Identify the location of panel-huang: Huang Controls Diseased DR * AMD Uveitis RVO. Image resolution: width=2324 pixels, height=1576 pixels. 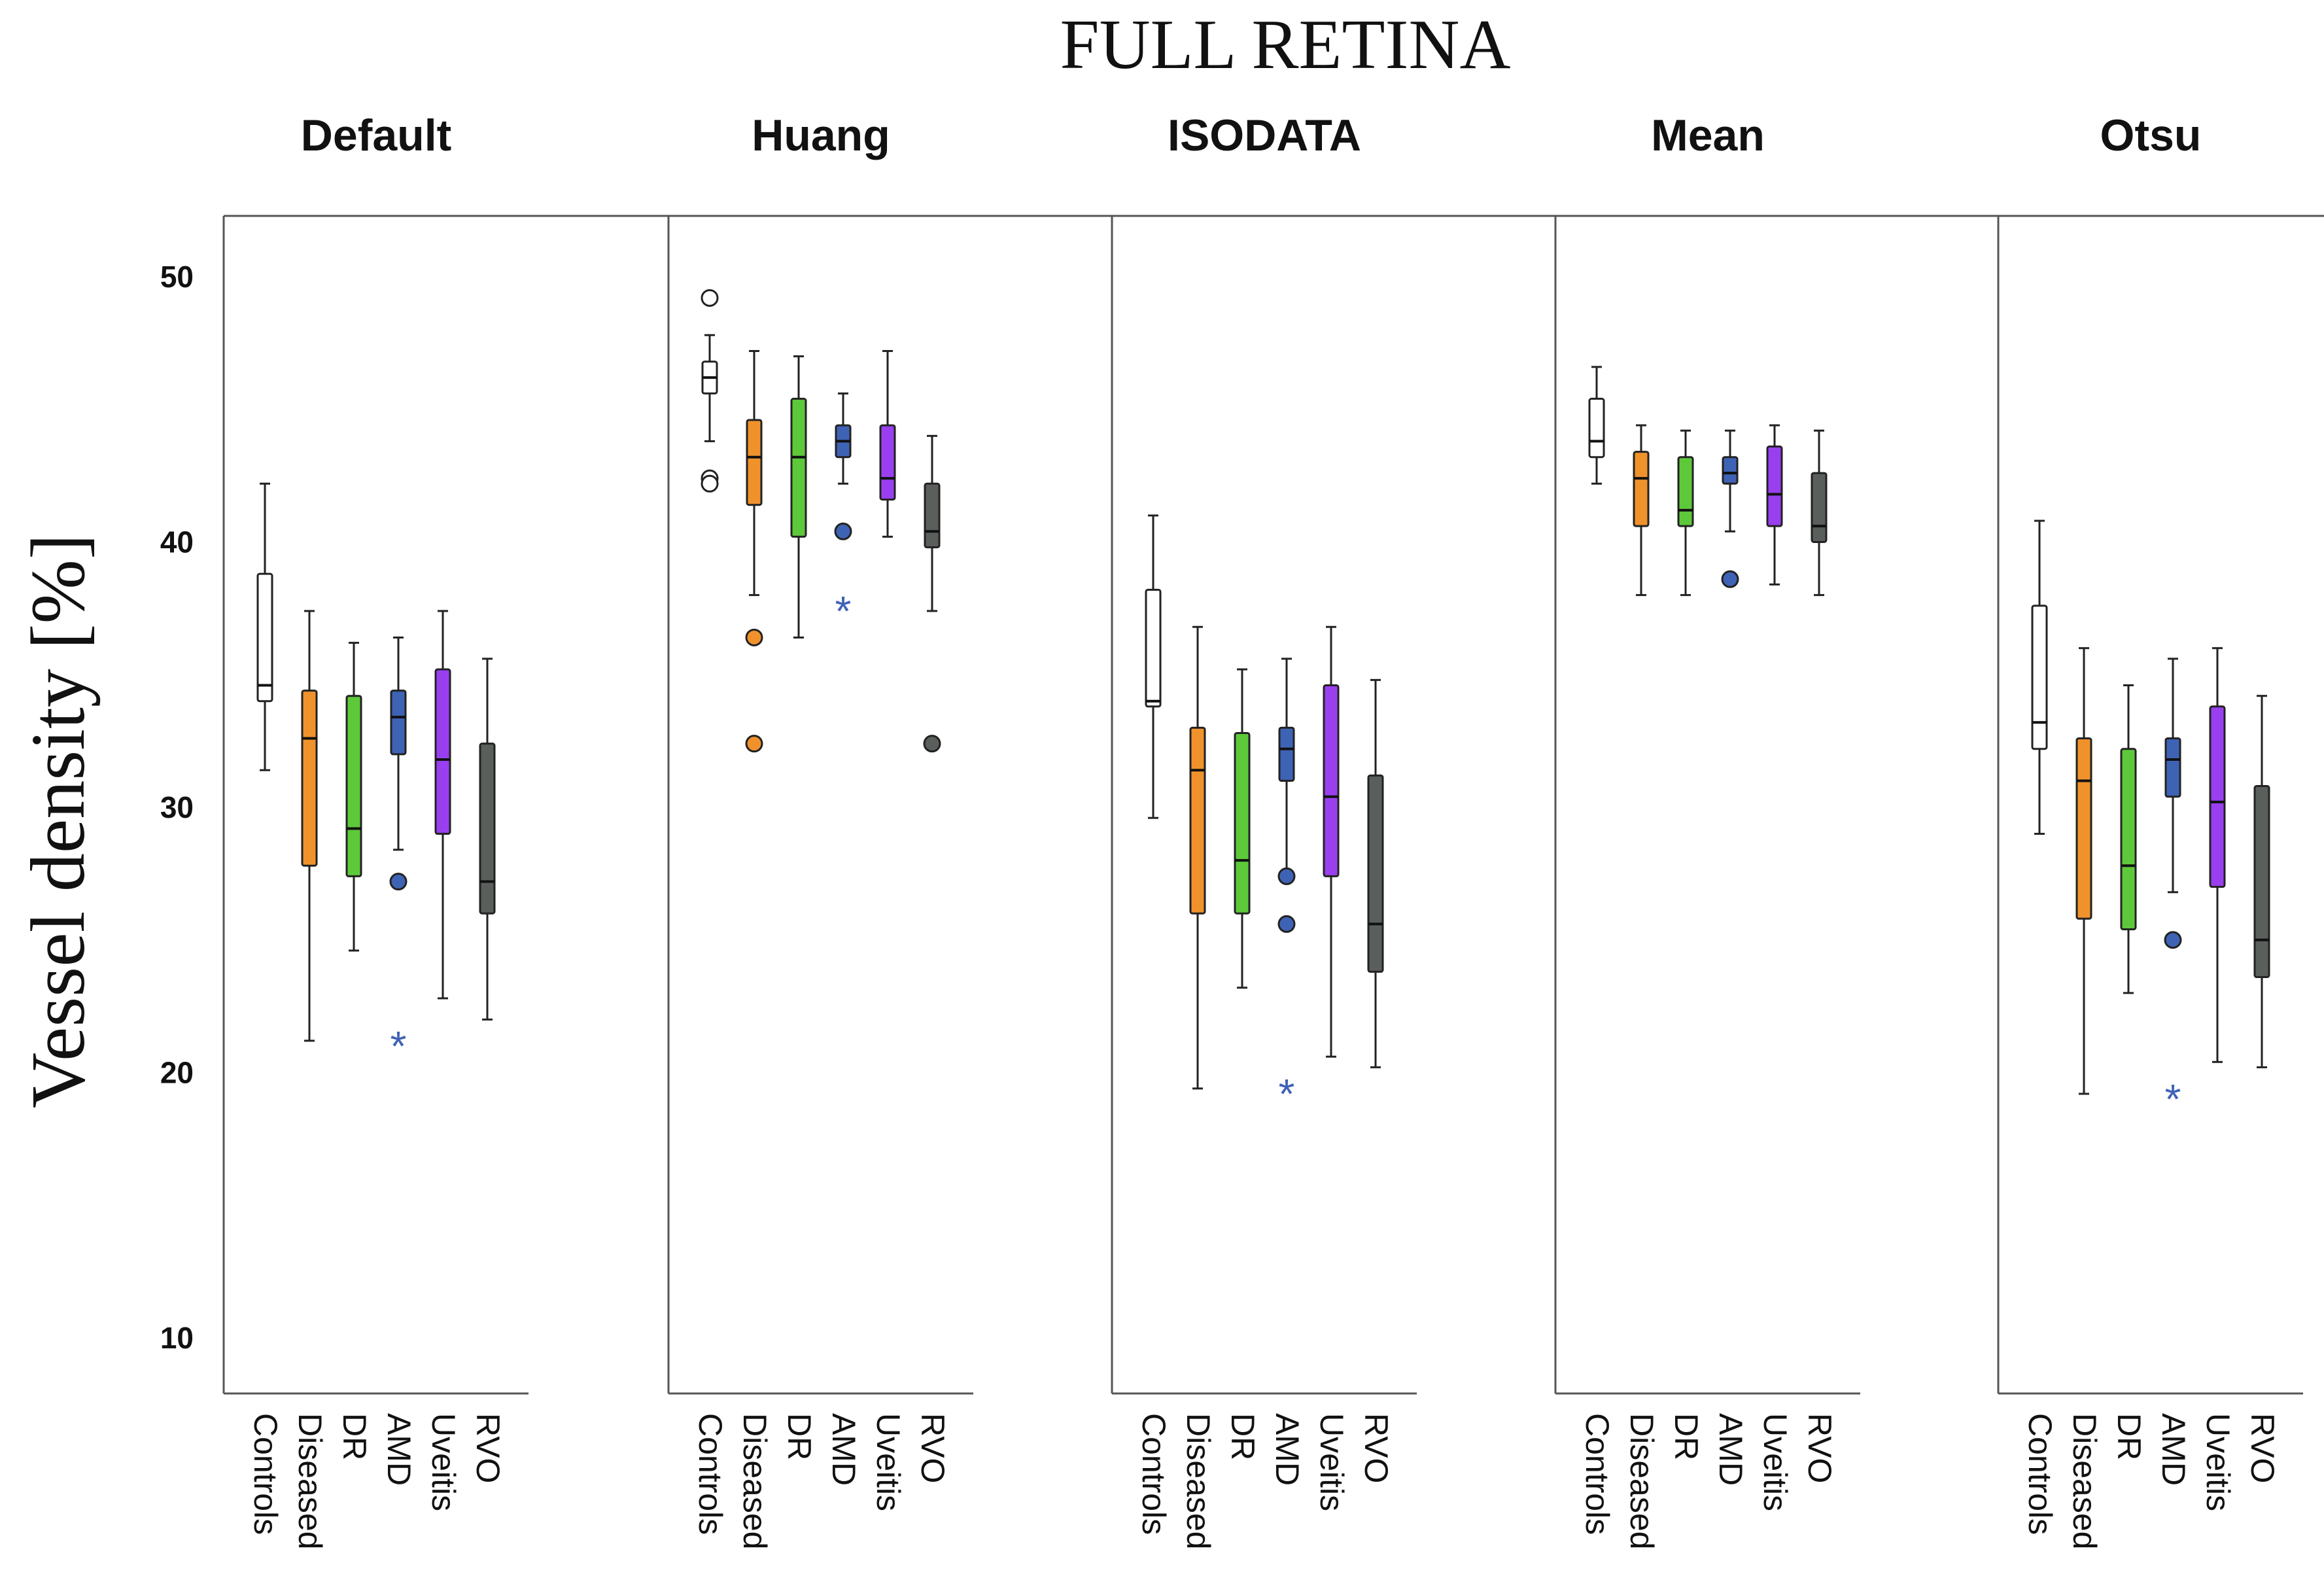
(820, 830).